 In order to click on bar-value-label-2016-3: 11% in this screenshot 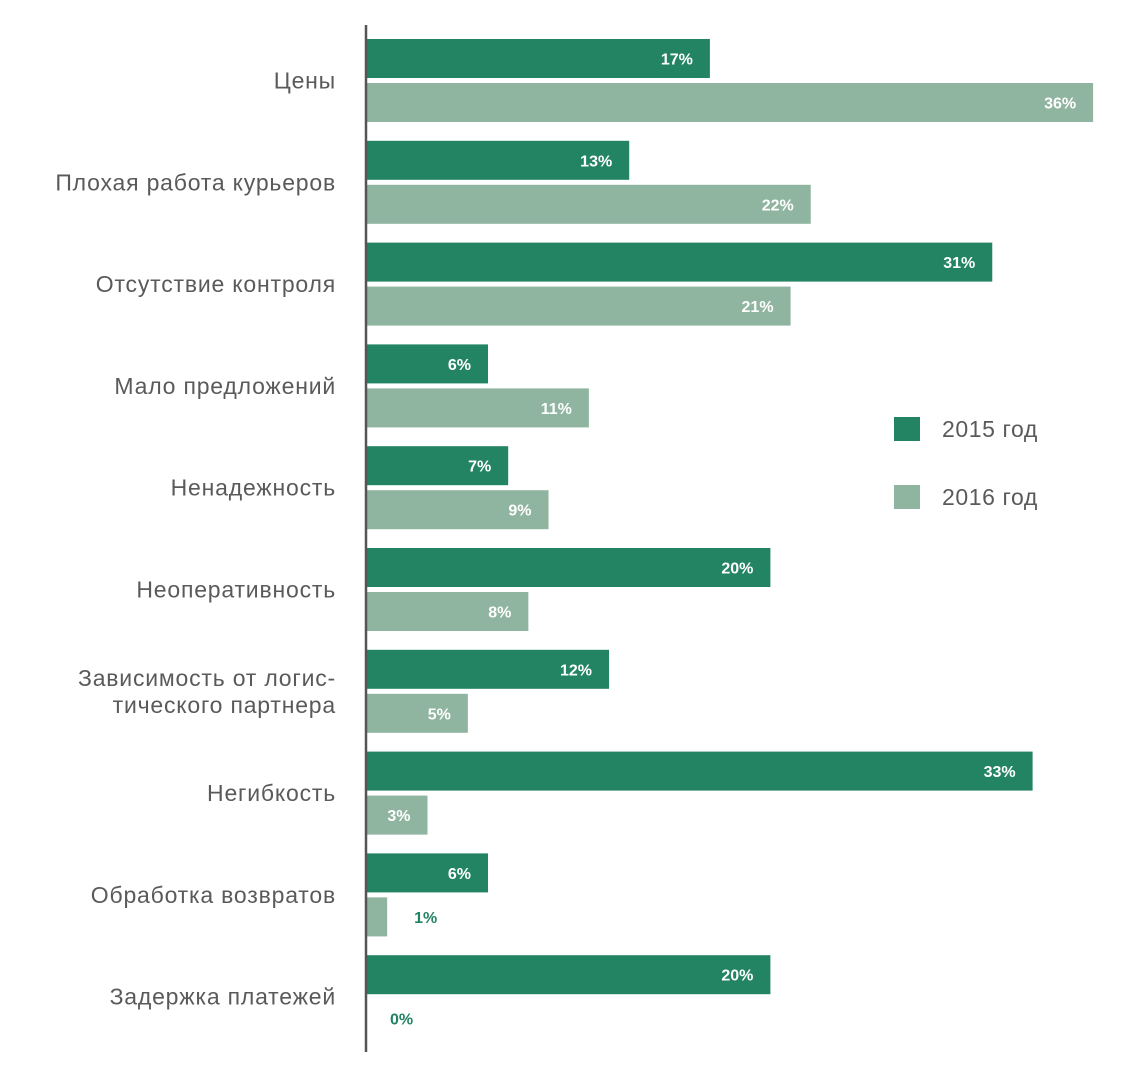, I will do `click(556, 409)`.